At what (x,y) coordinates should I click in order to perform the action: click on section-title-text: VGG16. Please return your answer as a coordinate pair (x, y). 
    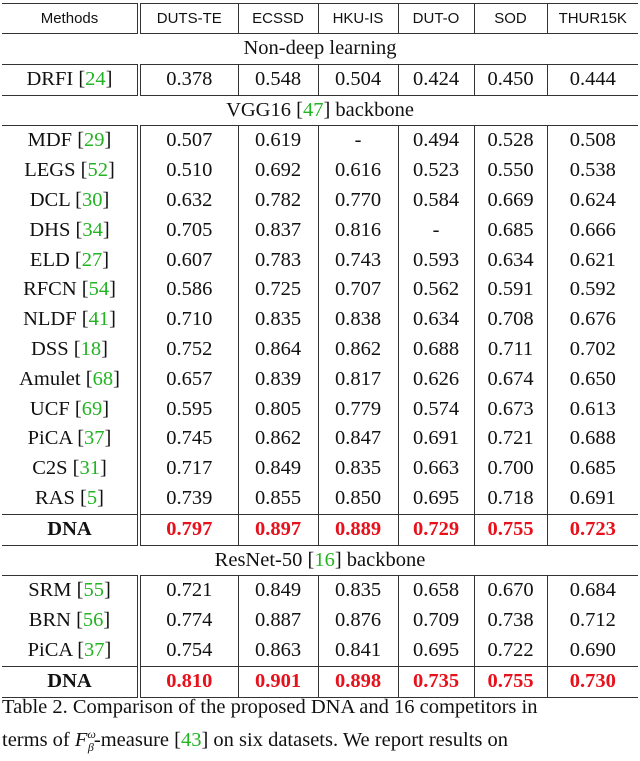
    Looking at the image, I should click on (261, 109).